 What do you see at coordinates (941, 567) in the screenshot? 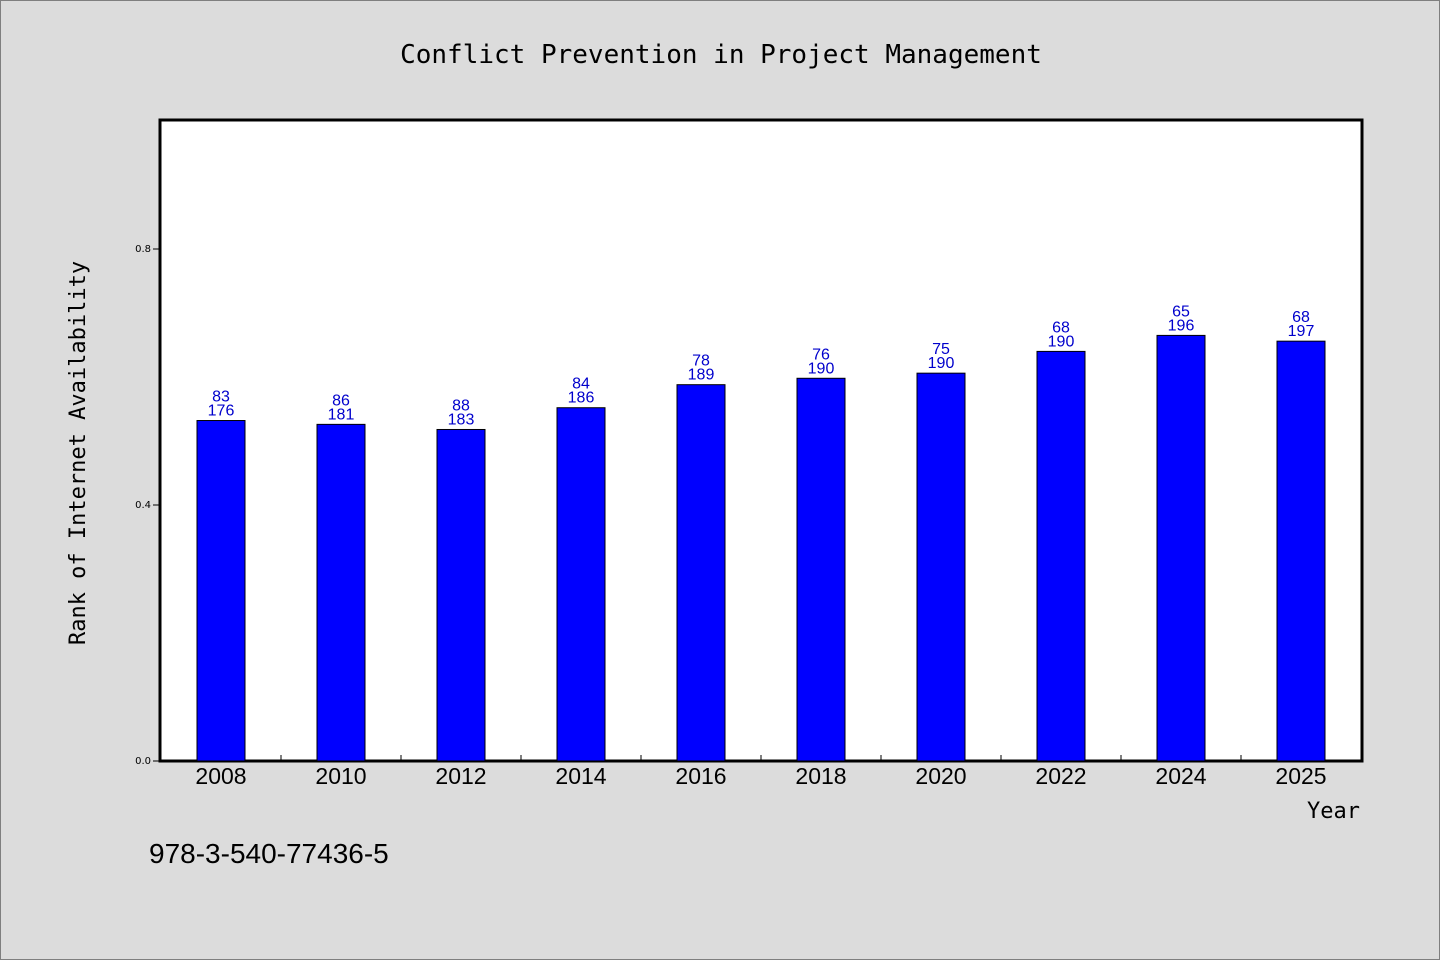
I see `bar-2020` at bounding box center [941, 567].